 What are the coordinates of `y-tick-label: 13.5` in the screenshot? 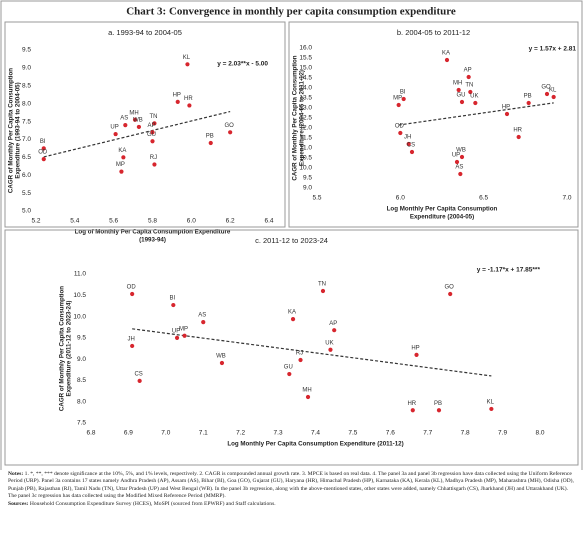 It's located at (305, 98).